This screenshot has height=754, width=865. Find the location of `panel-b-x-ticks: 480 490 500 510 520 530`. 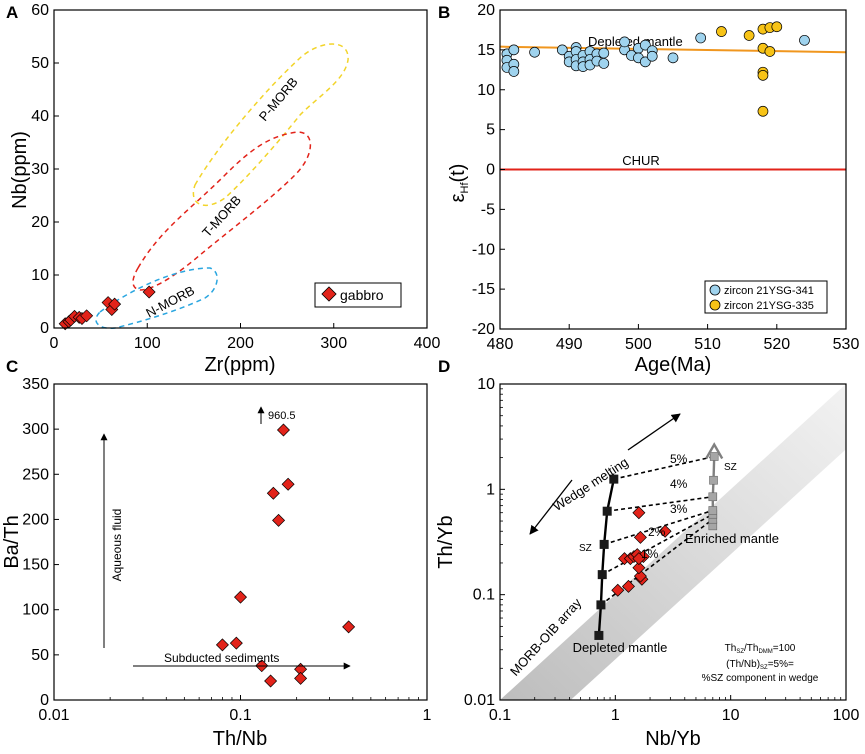

panel-b-x-ticks: 480 490 500 510 520 530 is located at coordinates (673, 338).